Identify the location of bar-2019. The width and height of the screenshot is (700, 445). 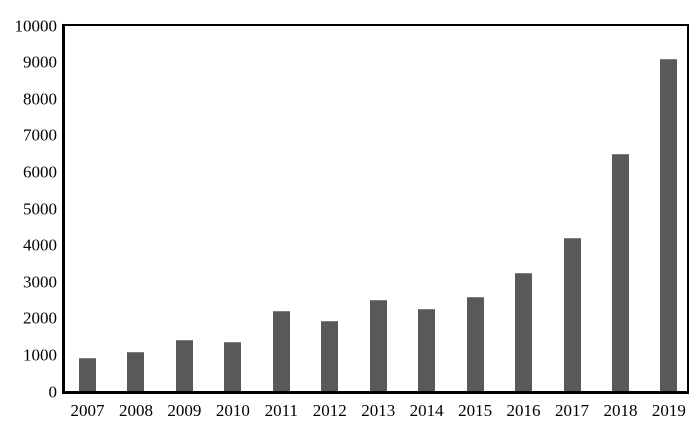
(669, 225).